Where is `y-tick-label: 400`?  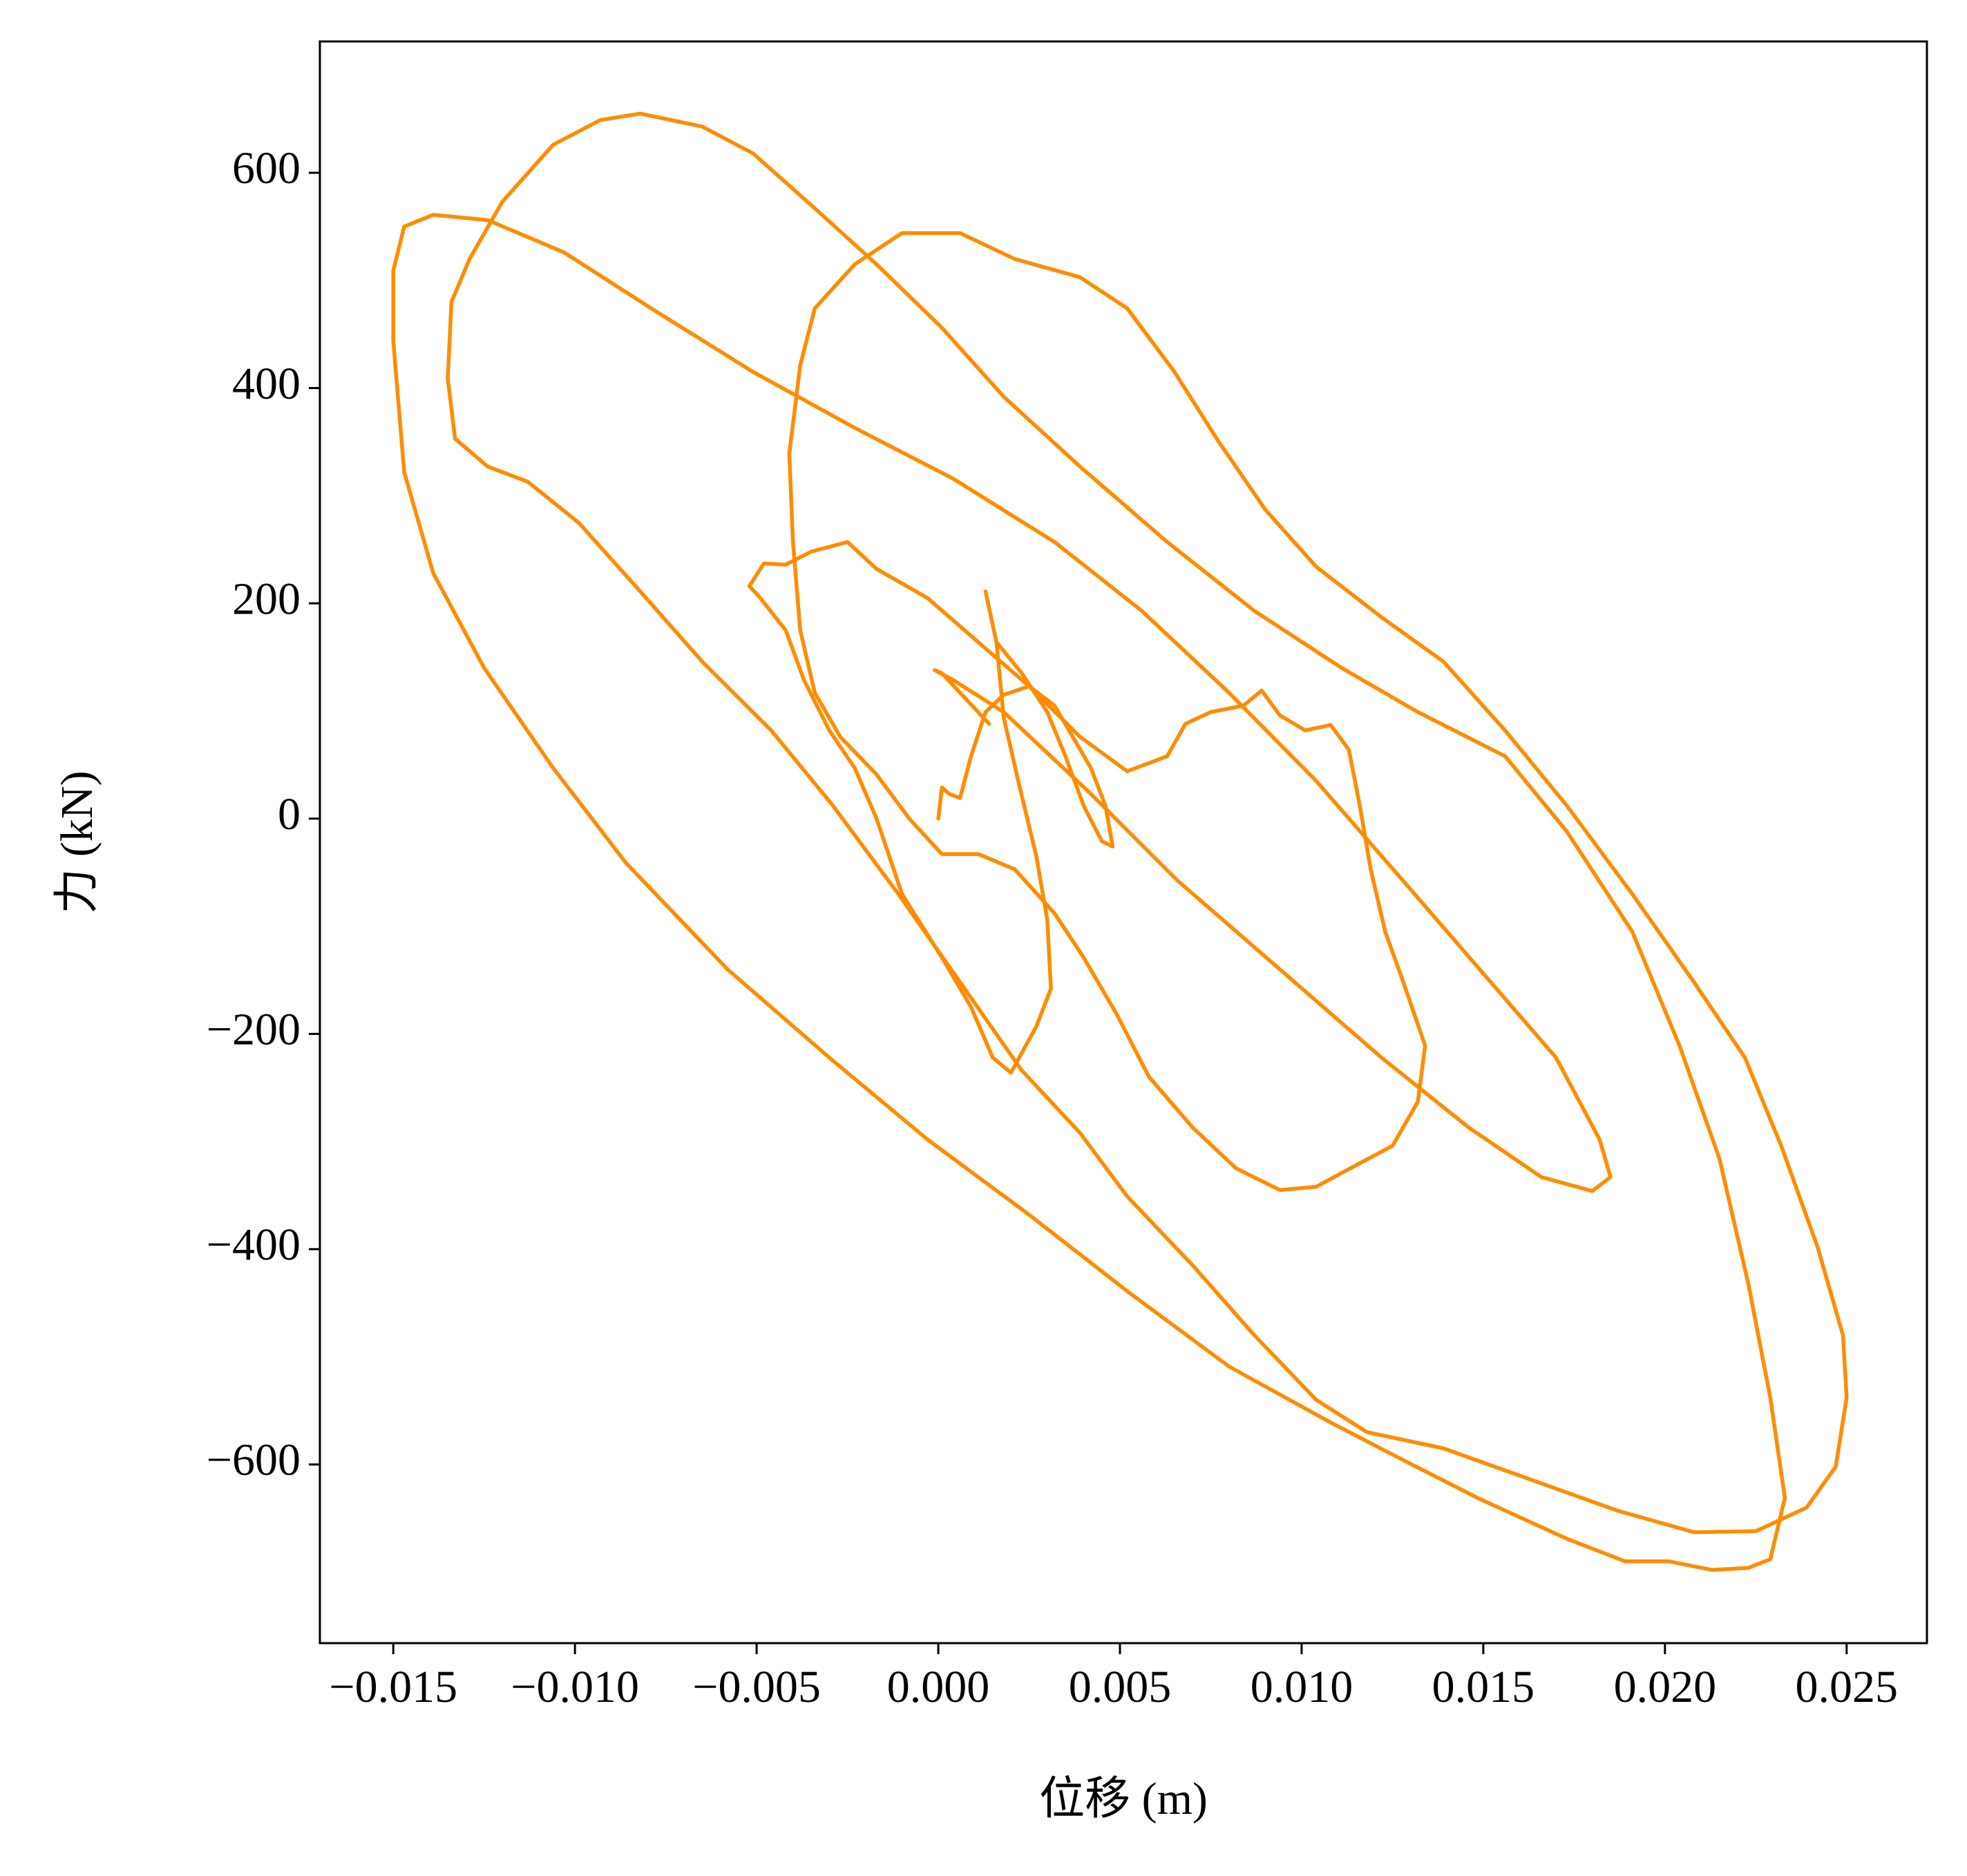
y-tick-label: 400 is located at coordinates (266, 384).